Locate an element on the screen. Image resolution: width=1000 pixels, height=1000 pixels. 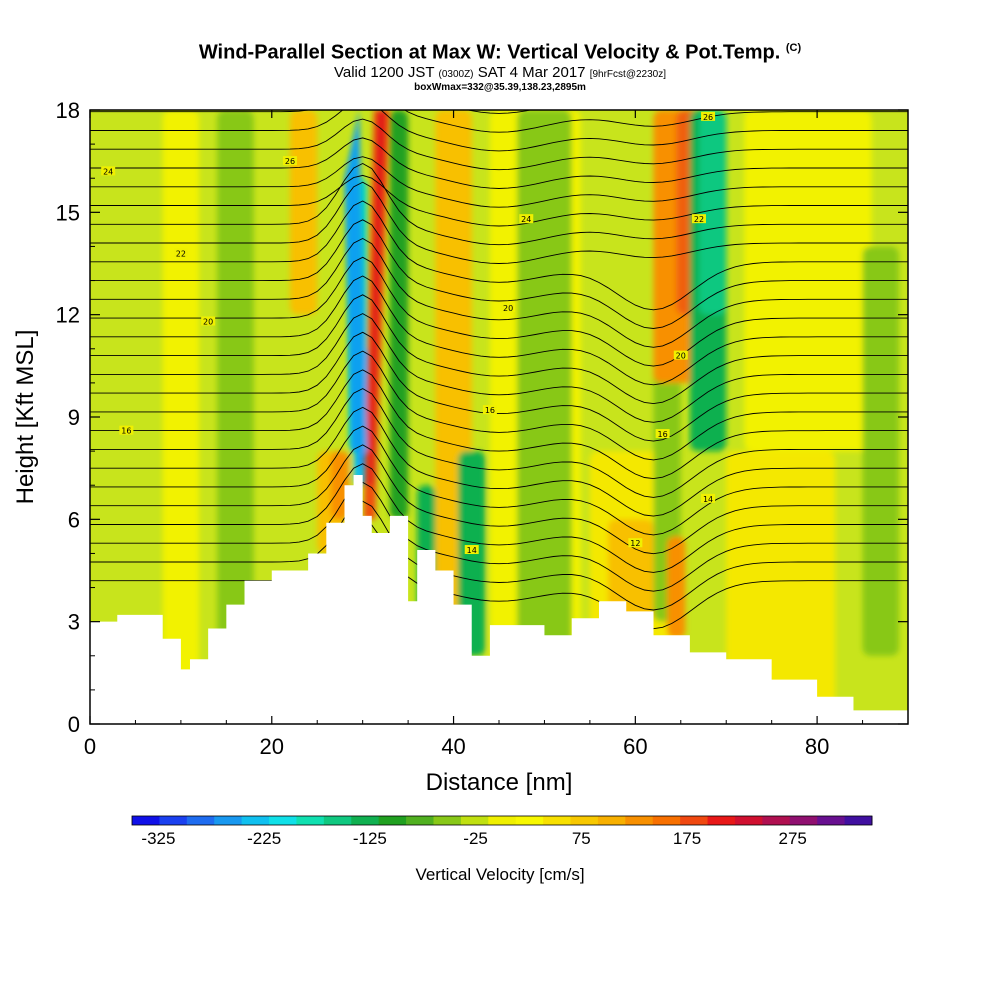
colorbar-tick-label: -125 is located at coordinates (370, 838).